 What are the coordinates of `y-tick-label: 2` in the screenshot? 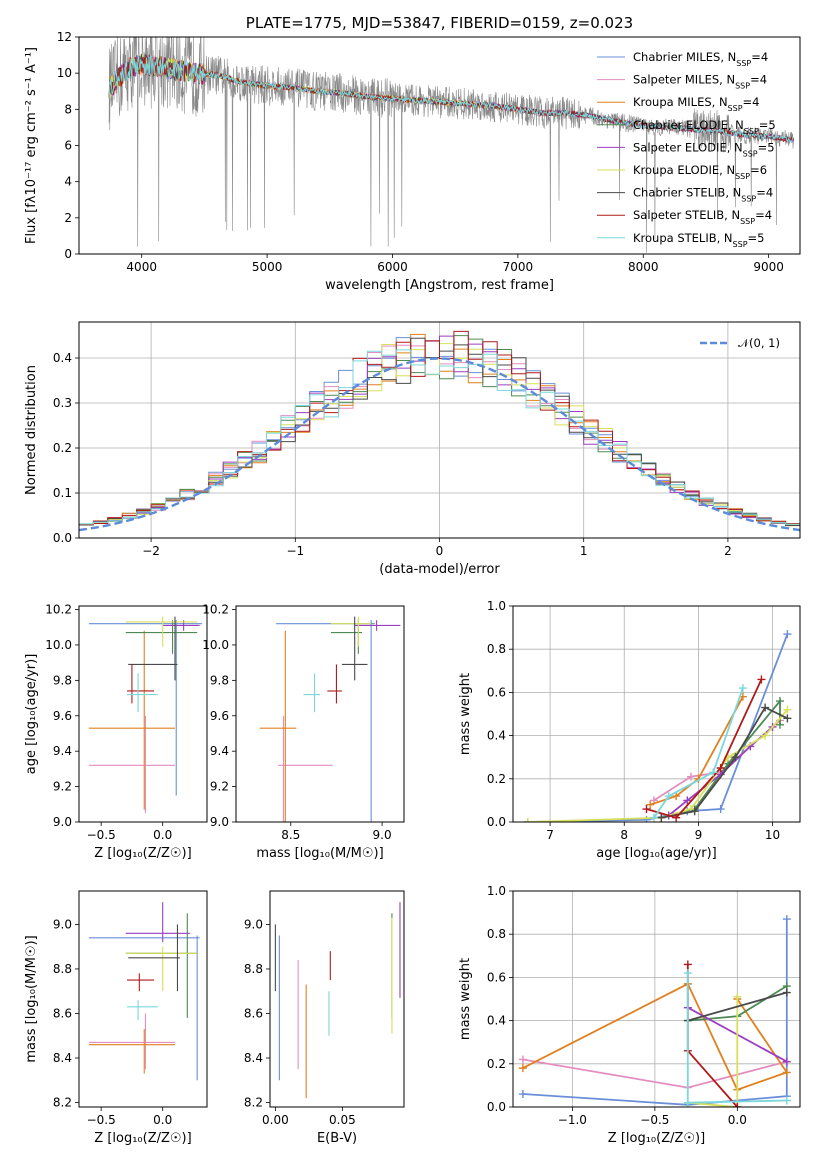 It's located at (68, 218).